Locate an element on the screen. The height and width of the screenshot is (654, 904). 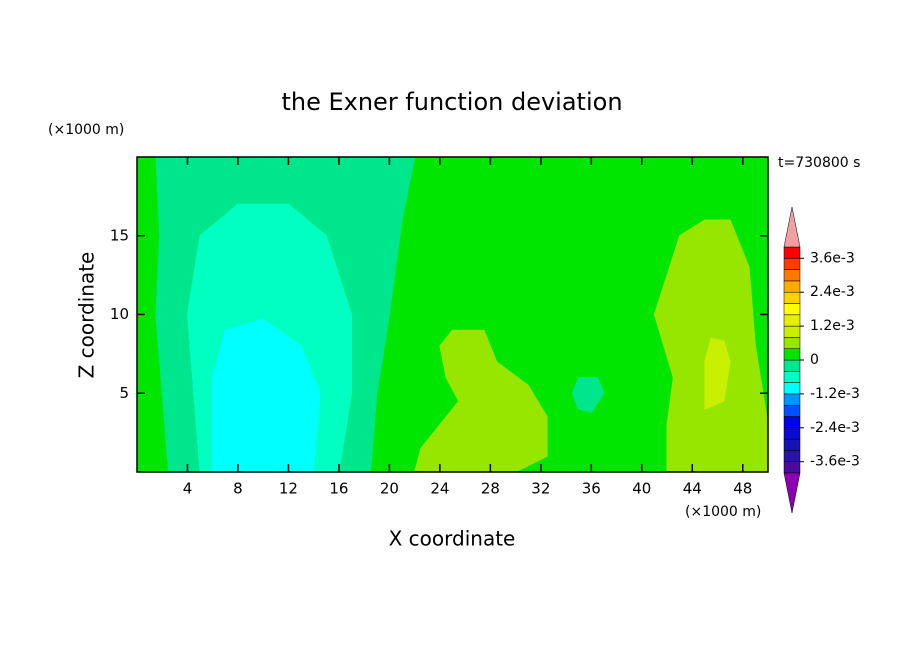
colorbar-tick-label: -2.4e-3 is located at coordinates (835, 428).